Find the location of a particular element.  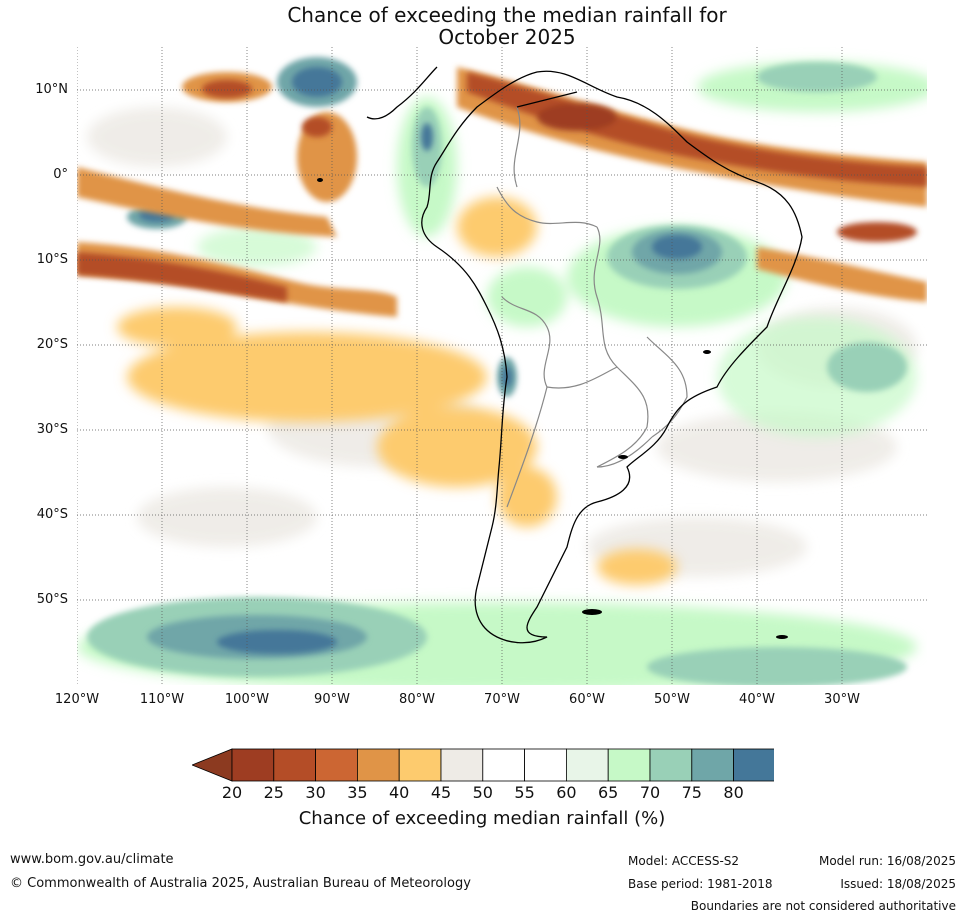

lat-label-40s: 40°S is located at coordinates (52, 514).